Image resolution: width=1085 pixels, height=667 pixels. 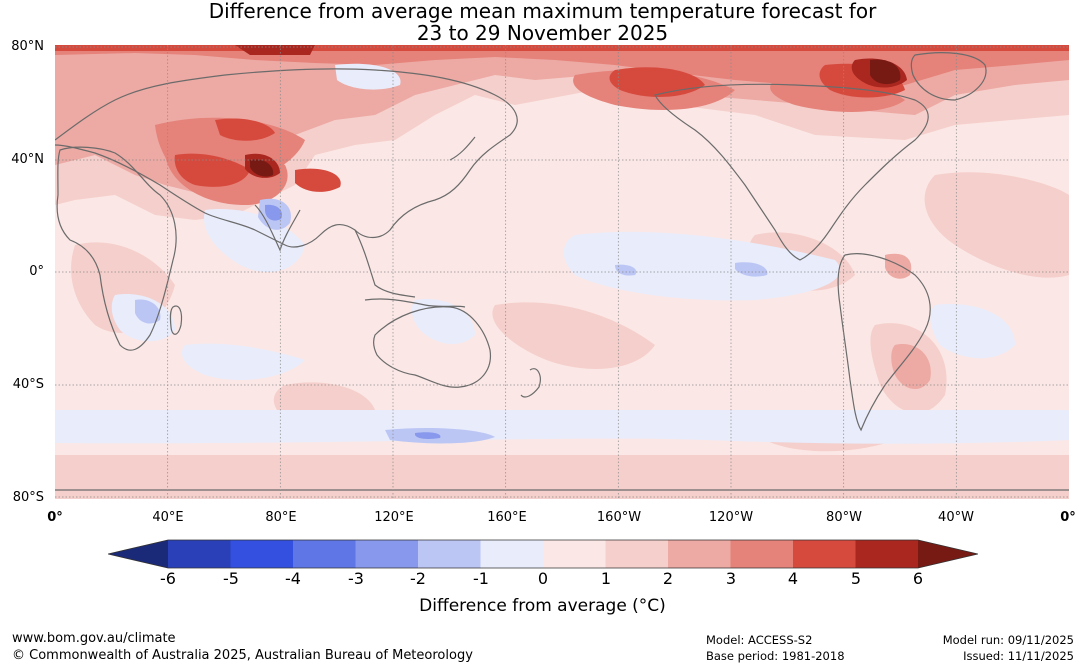 What do you see at coordinates (28, 497) in the screenshot?
I see `lat-label-80s: 80°S` at bounding box center [28, 497].